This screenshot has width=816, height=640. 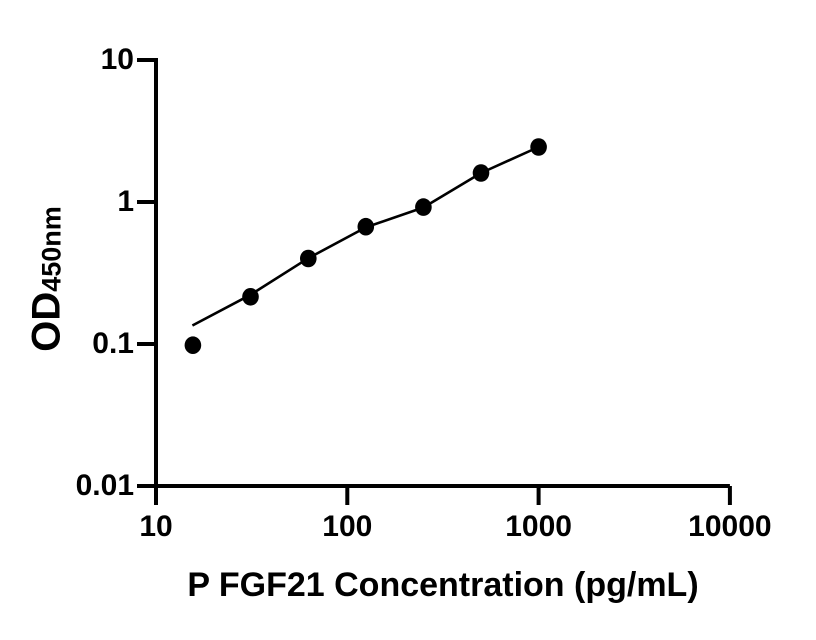 What do you see at coordinates (51, 249) in the screenshot?
I see `y-axis-title-subscript: 450nm` at bounding box center [51, 249].